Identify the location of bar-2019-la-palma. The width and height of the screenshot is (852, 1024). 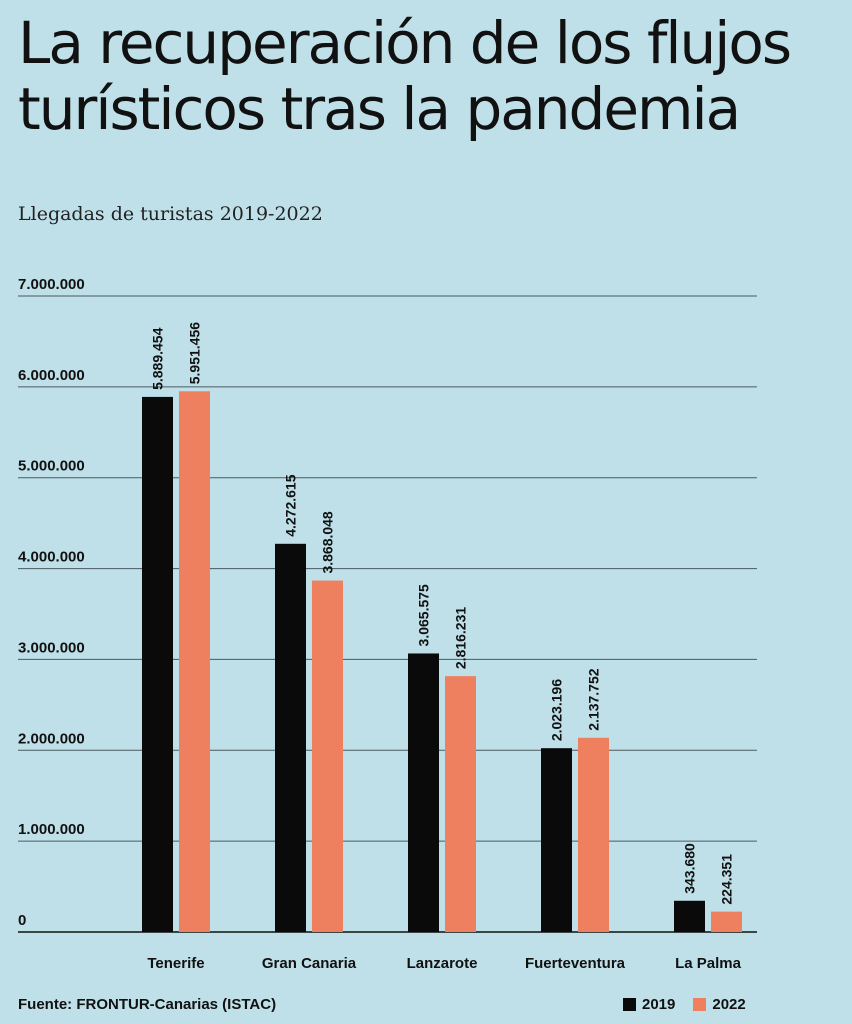
(689, 916).